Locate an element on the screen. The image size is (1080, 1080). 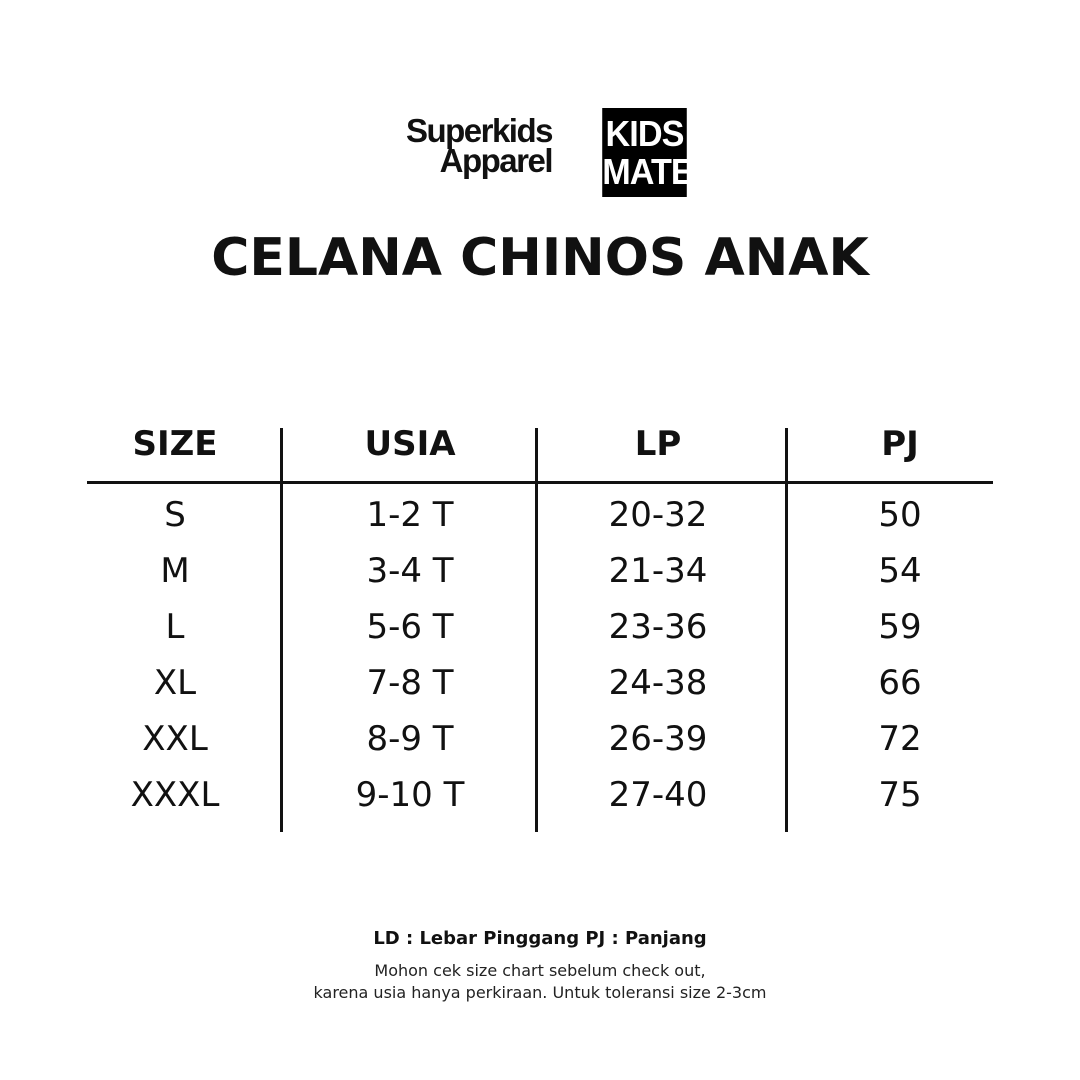
header-lp: LP is located at coordinates (658, 444).